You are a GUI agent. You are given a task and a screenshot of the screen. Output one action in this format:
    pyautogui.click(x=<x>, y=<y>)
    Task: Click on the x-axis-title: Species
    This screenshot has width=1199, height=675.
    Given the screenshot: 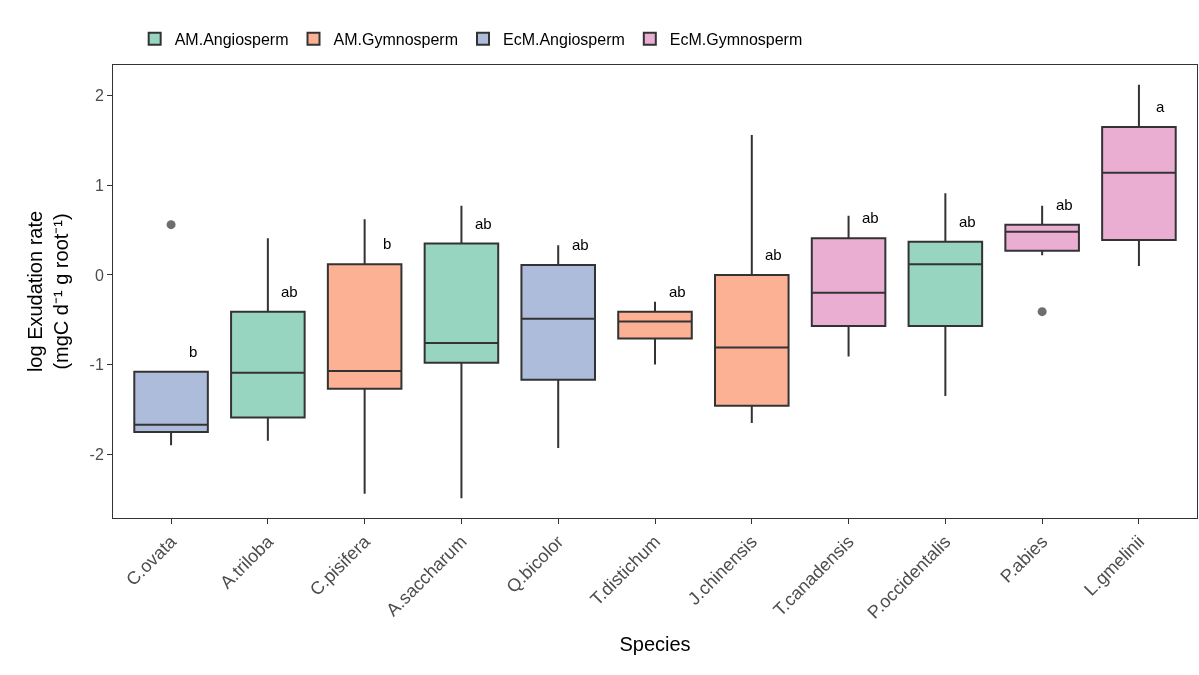 What is the action you would take?
    pyautogui.click(x=655, y=644)
    